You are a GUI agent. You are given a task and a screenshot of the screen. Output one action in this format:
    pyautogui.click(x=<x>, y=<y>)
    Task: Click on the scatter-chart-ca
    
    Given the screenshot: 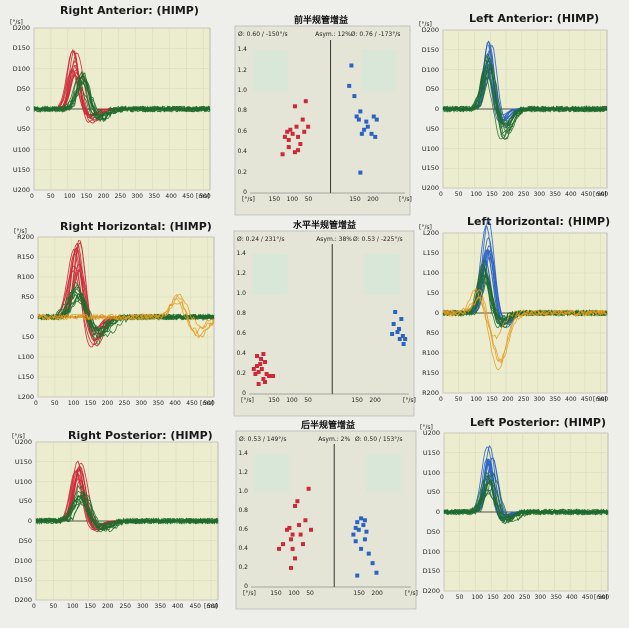 What is the action you would take?
    pyautogui.click(x=322, y=120)
    